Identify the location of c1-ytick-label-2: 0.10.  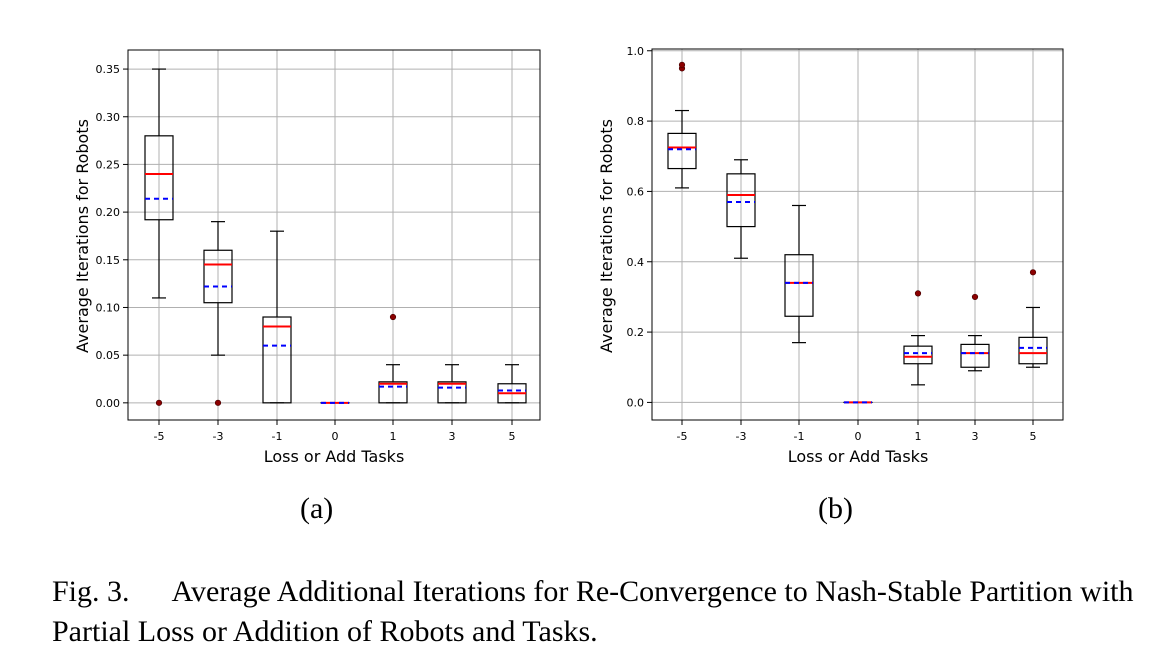
(108, 307).